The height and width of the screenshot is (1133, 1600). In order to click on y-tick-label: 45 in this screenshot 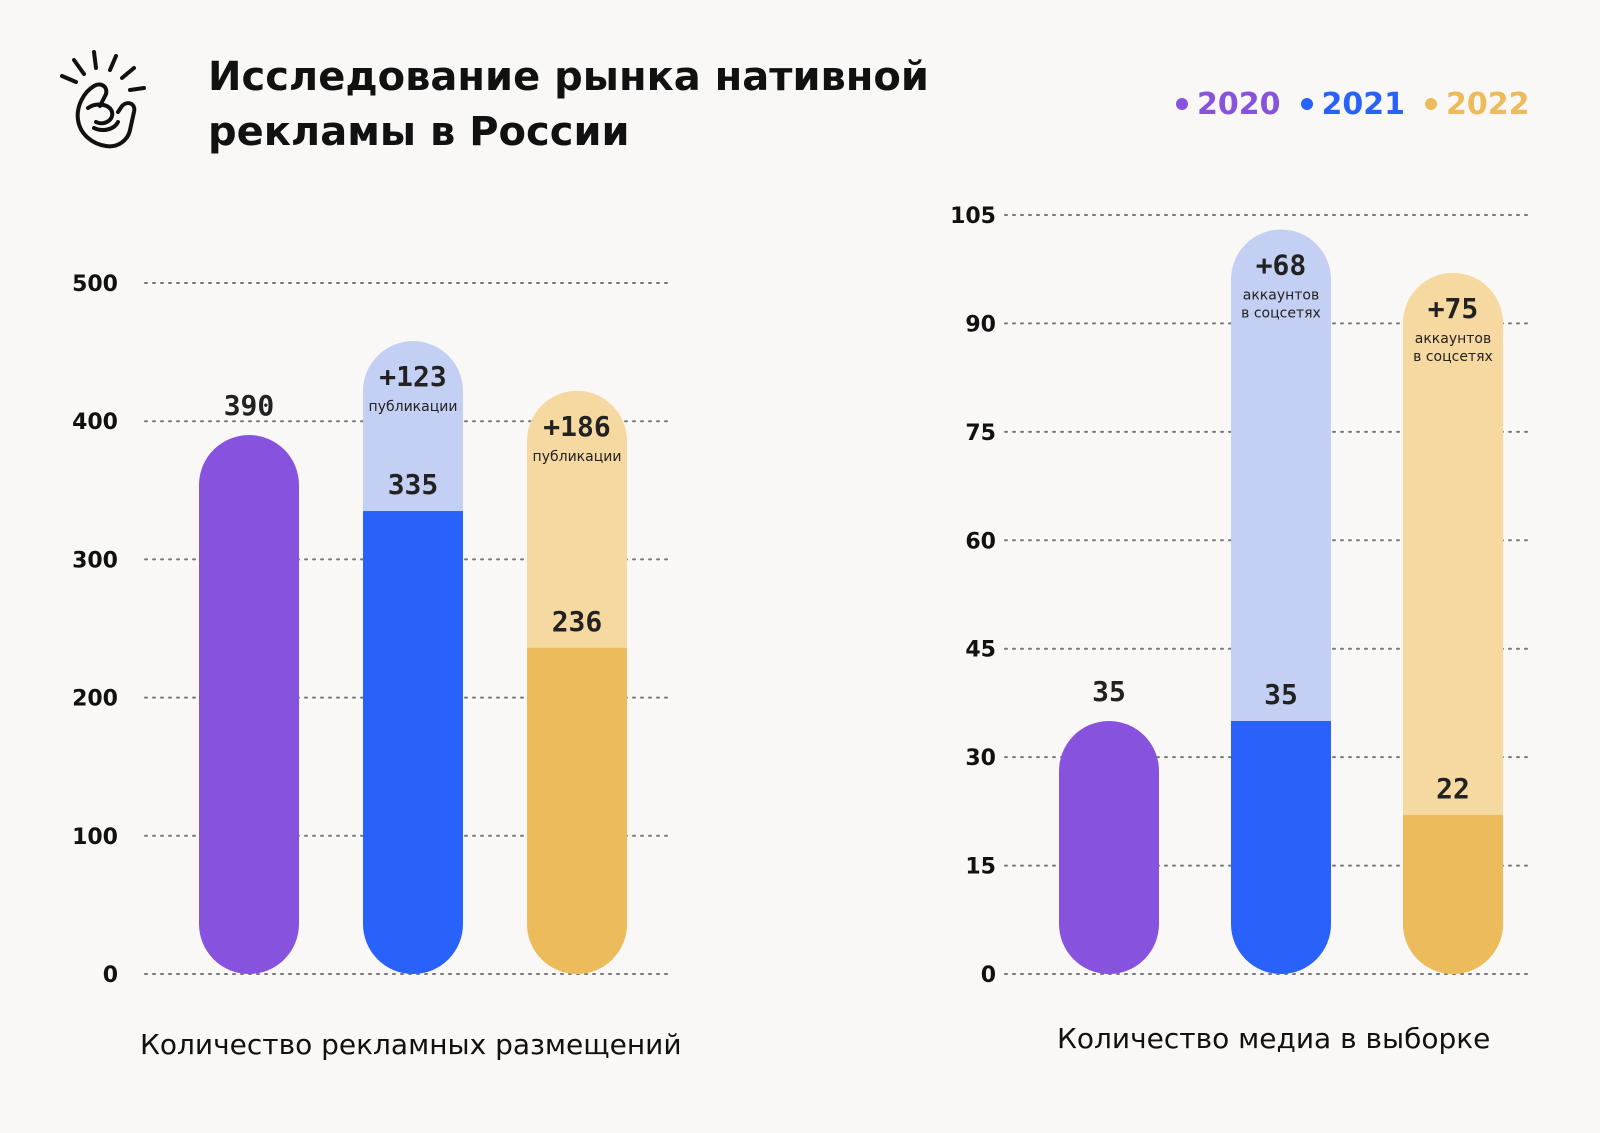, I will do `click(980, 650)`.